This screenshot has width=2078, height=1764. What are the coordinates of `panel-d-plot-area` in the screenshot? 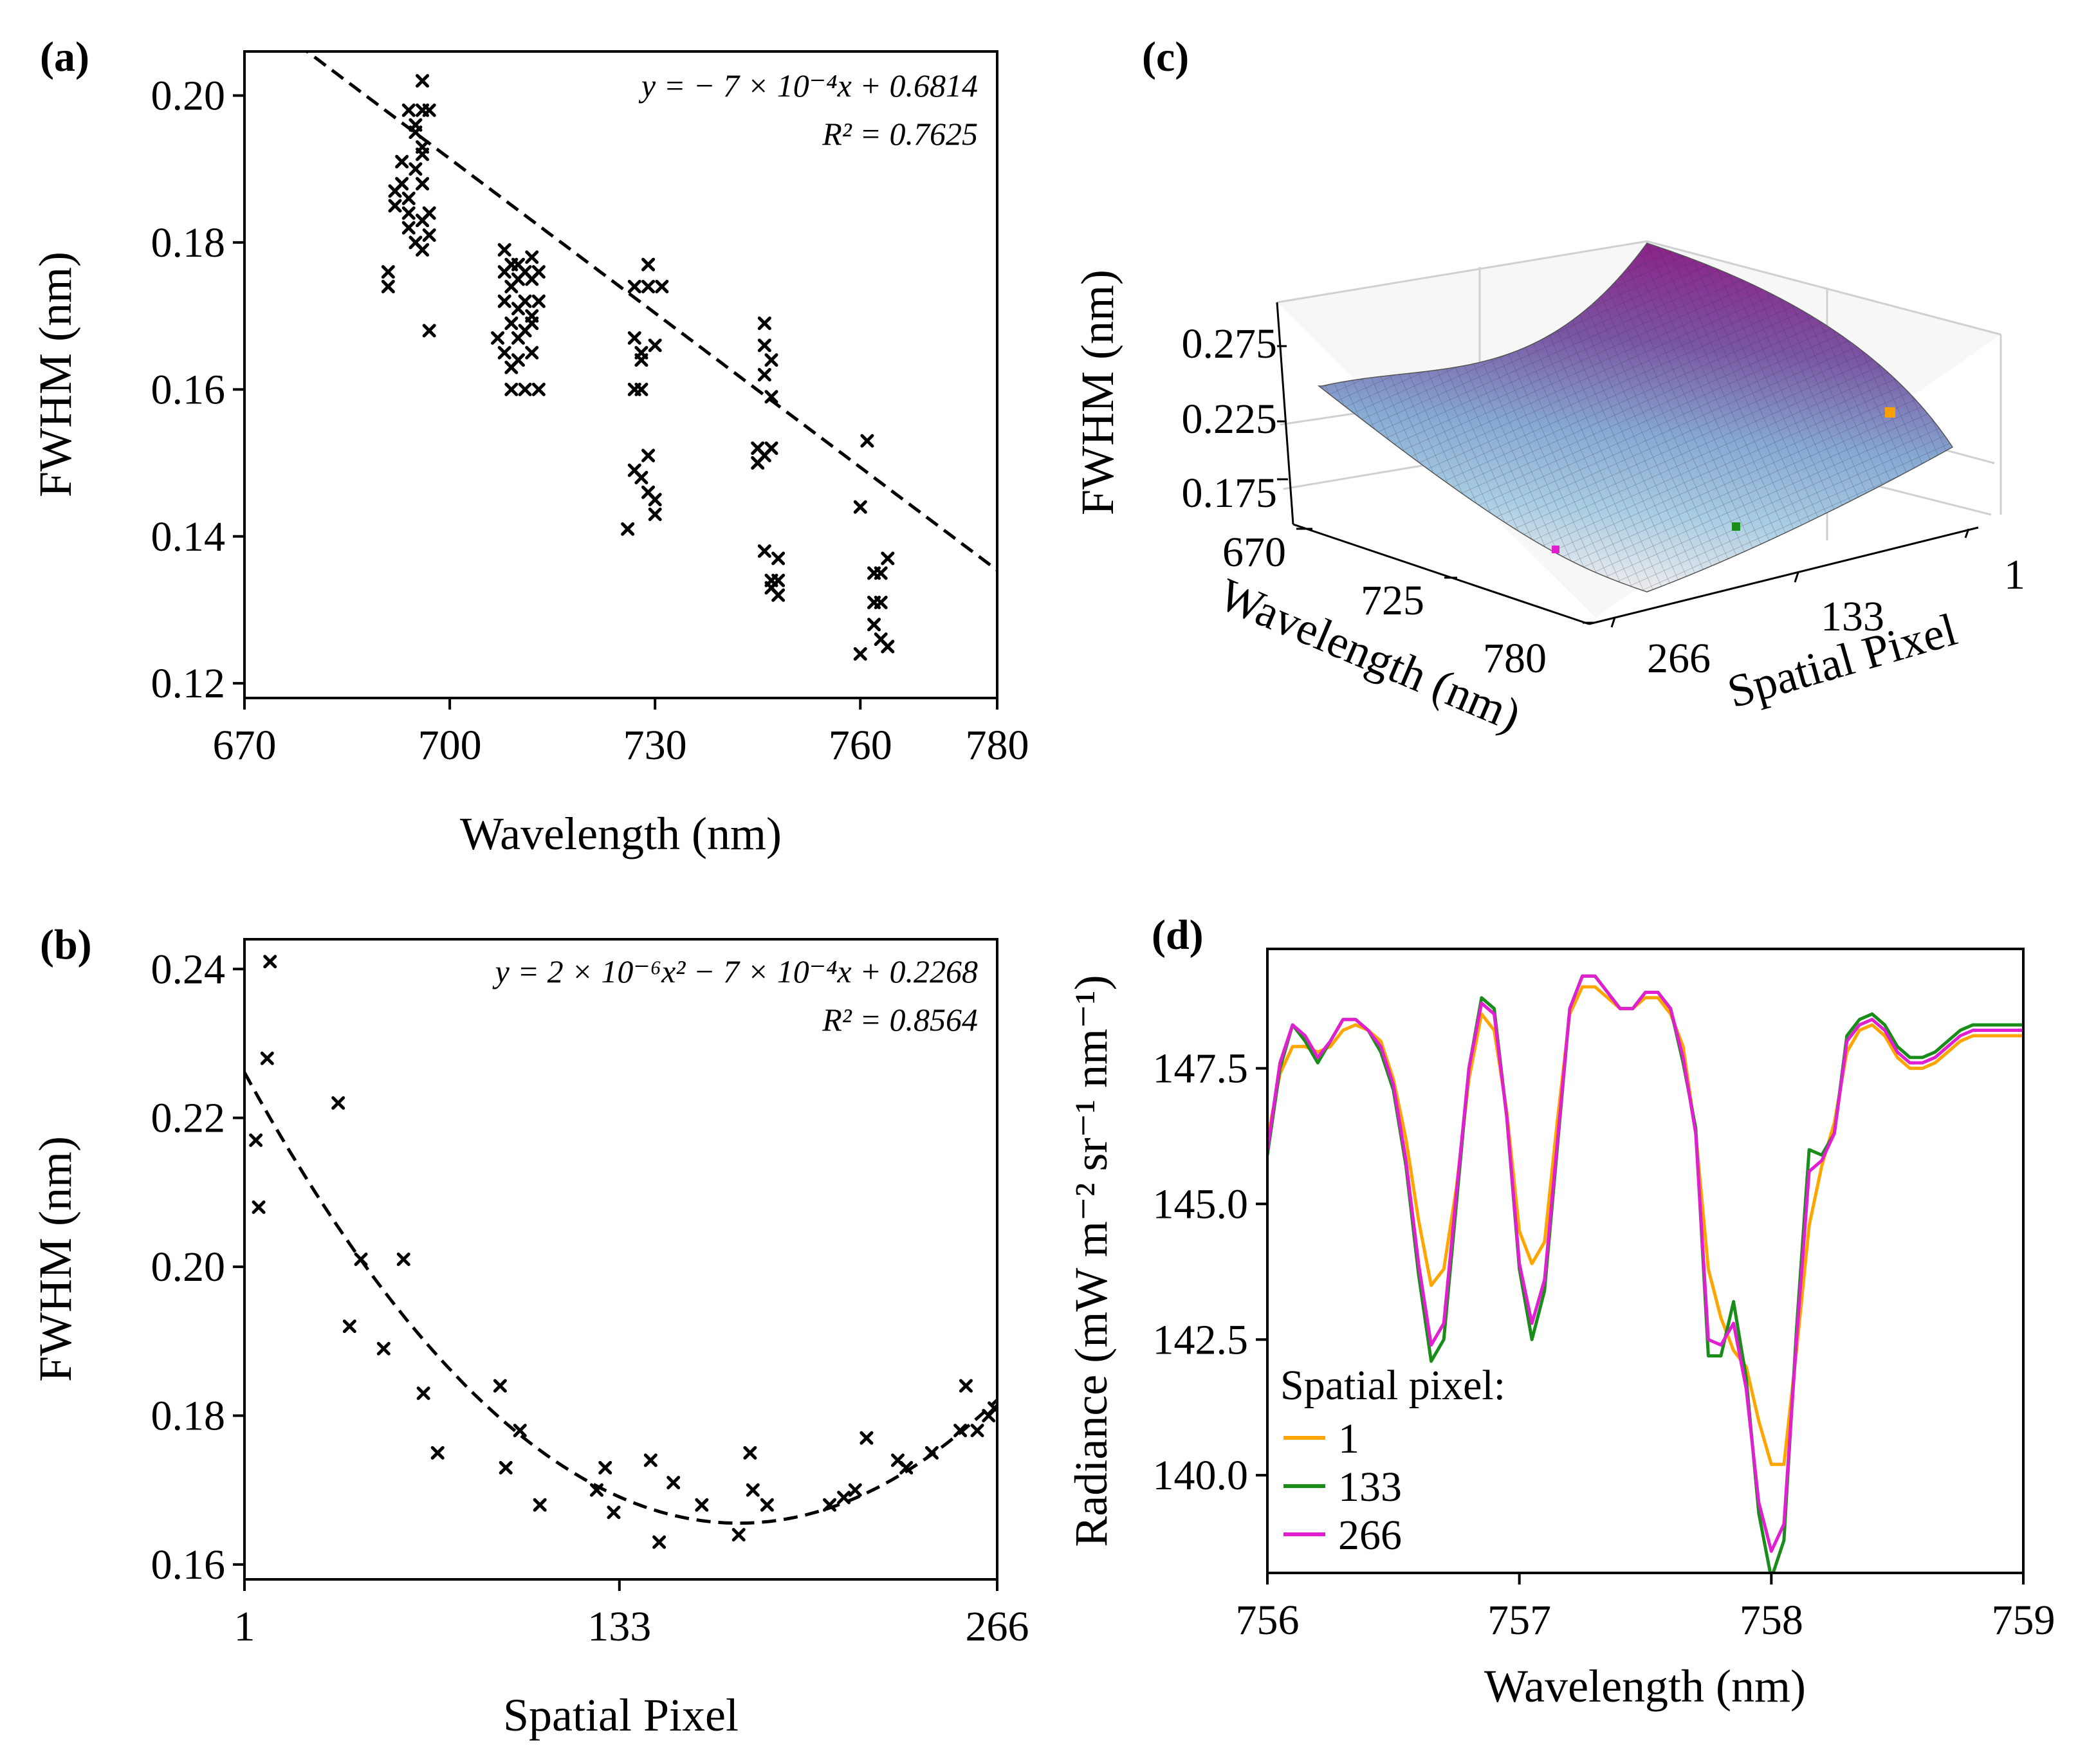 It's located at (1645, 1273).